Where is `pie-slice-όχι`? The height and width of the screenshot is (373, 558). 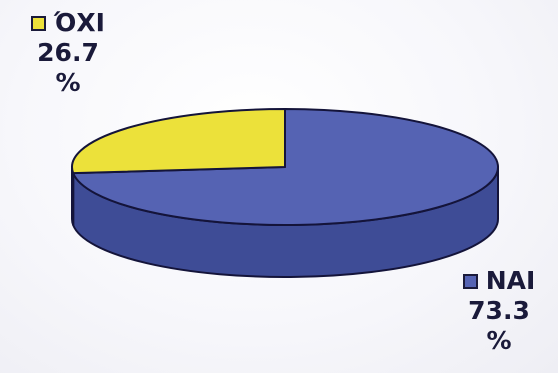
pie-slice-όχι is located at coordinates (178, 141).